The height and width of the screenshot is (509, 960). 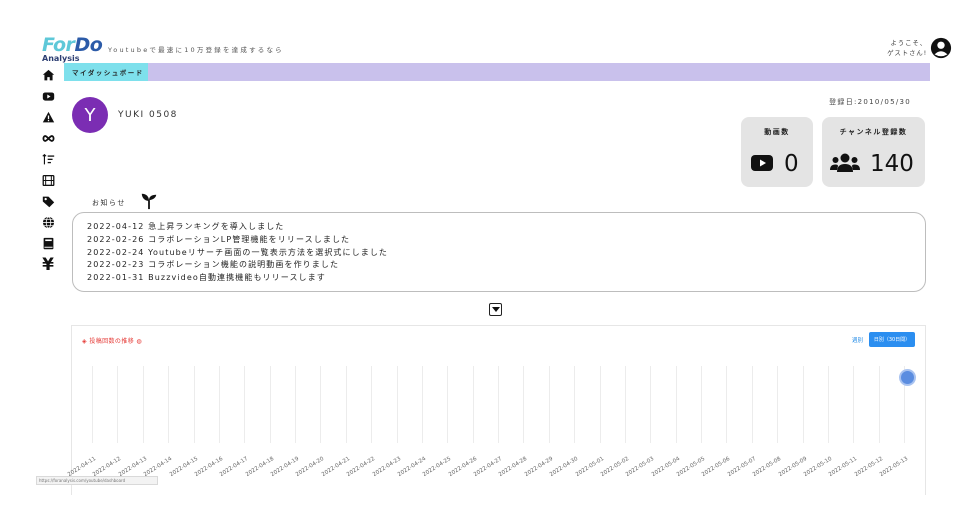 What do you see at coordinates (109, 203) in the screenshot?
I see `news-label: お知らせ` at bounding box center [109, 203].